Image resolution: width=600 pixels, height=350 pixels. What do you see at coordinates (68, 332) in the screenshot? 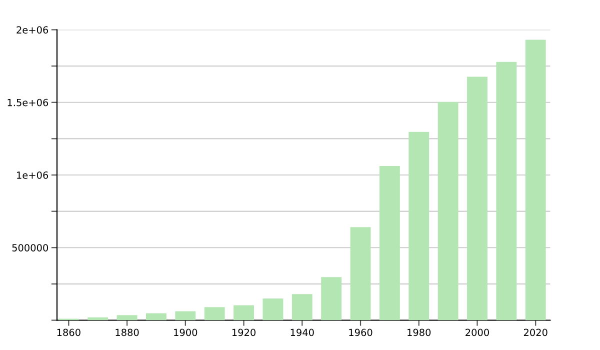
I see `x-tick-label: 1860` at bounding box center [68, 332].